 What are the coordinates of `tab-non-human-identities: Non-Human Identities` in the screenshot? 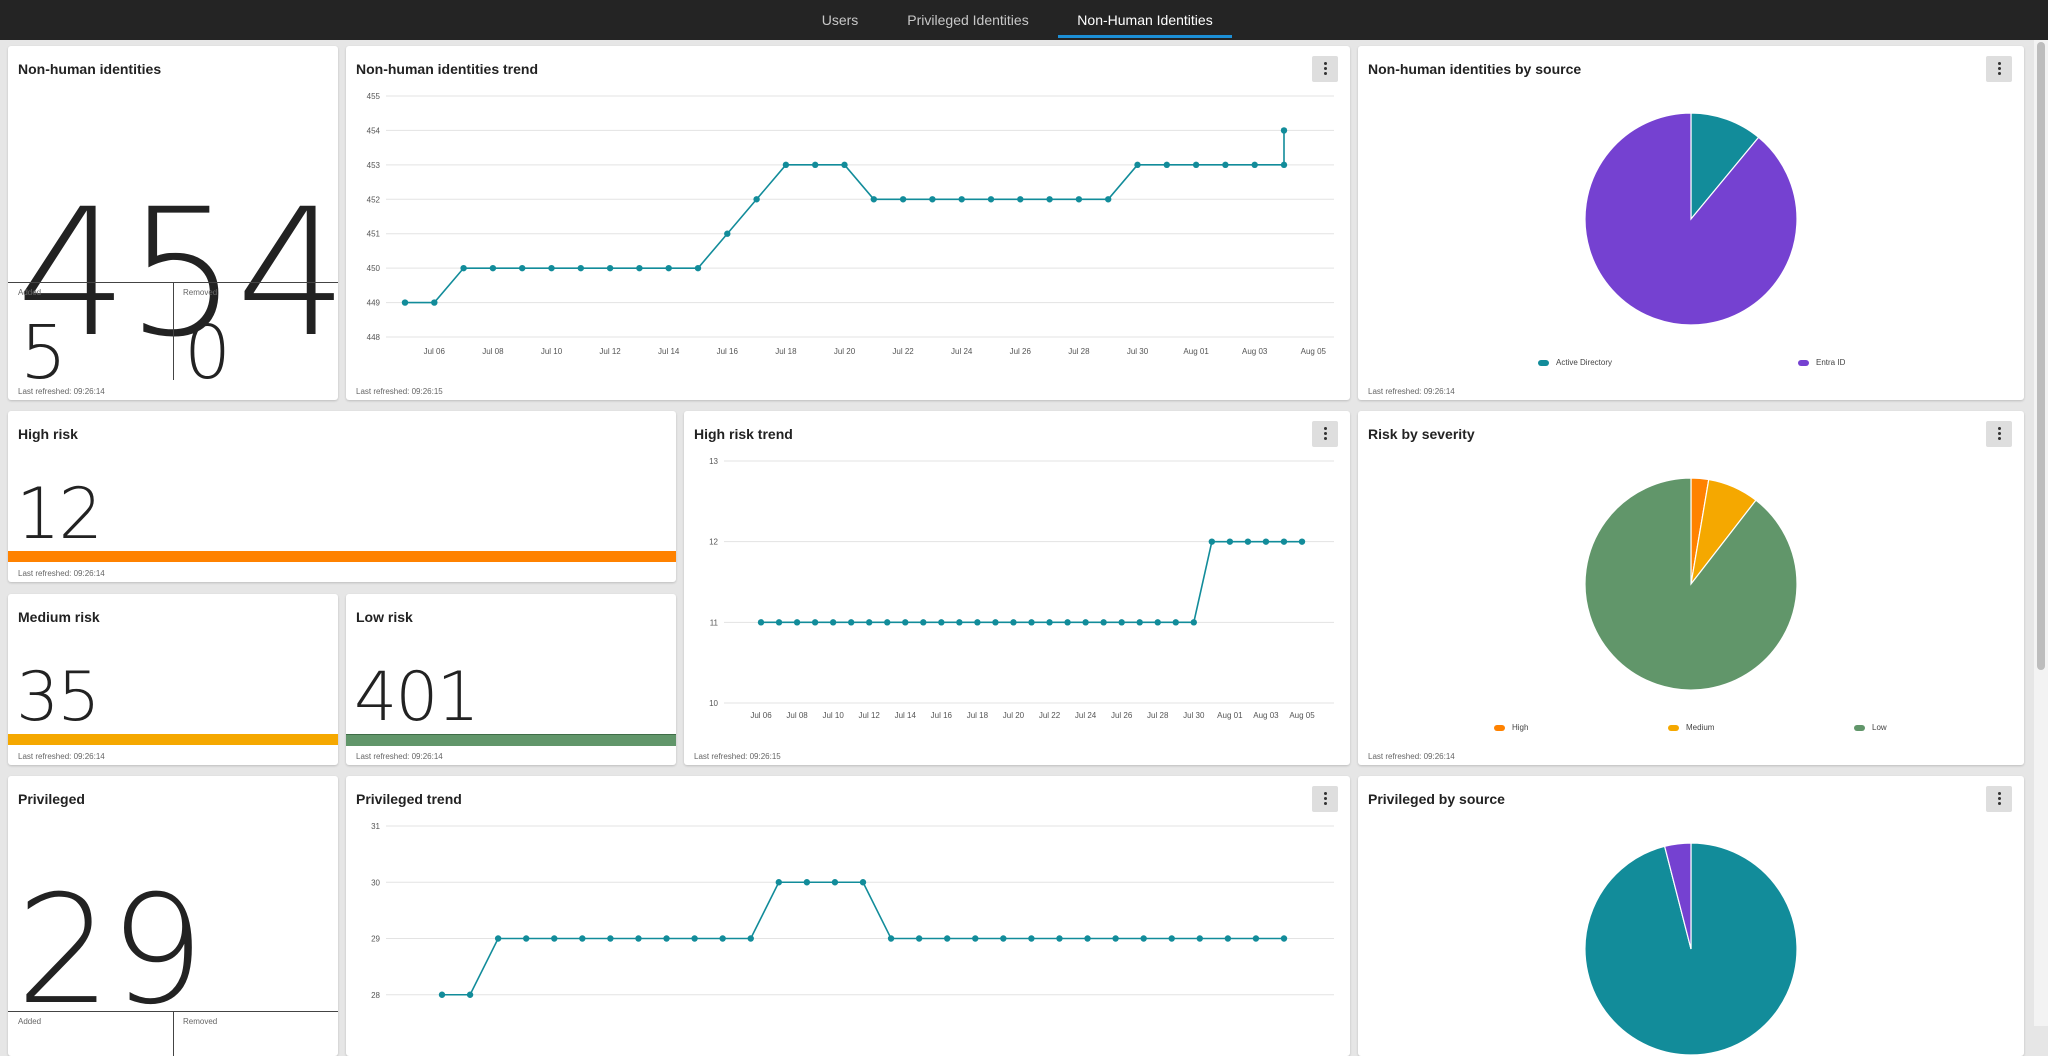 It's located at (1145, 20).